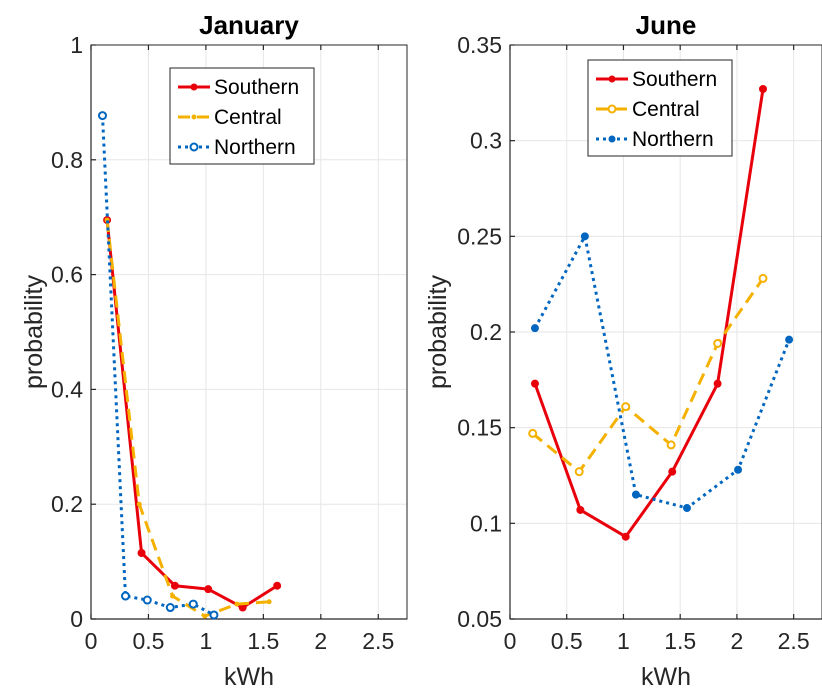 This screenshot has height=700, width=822. What do you see at coordinates (666, 25) in the screenshot?
I see `chart-title: June` at bounding box center [666, 25].